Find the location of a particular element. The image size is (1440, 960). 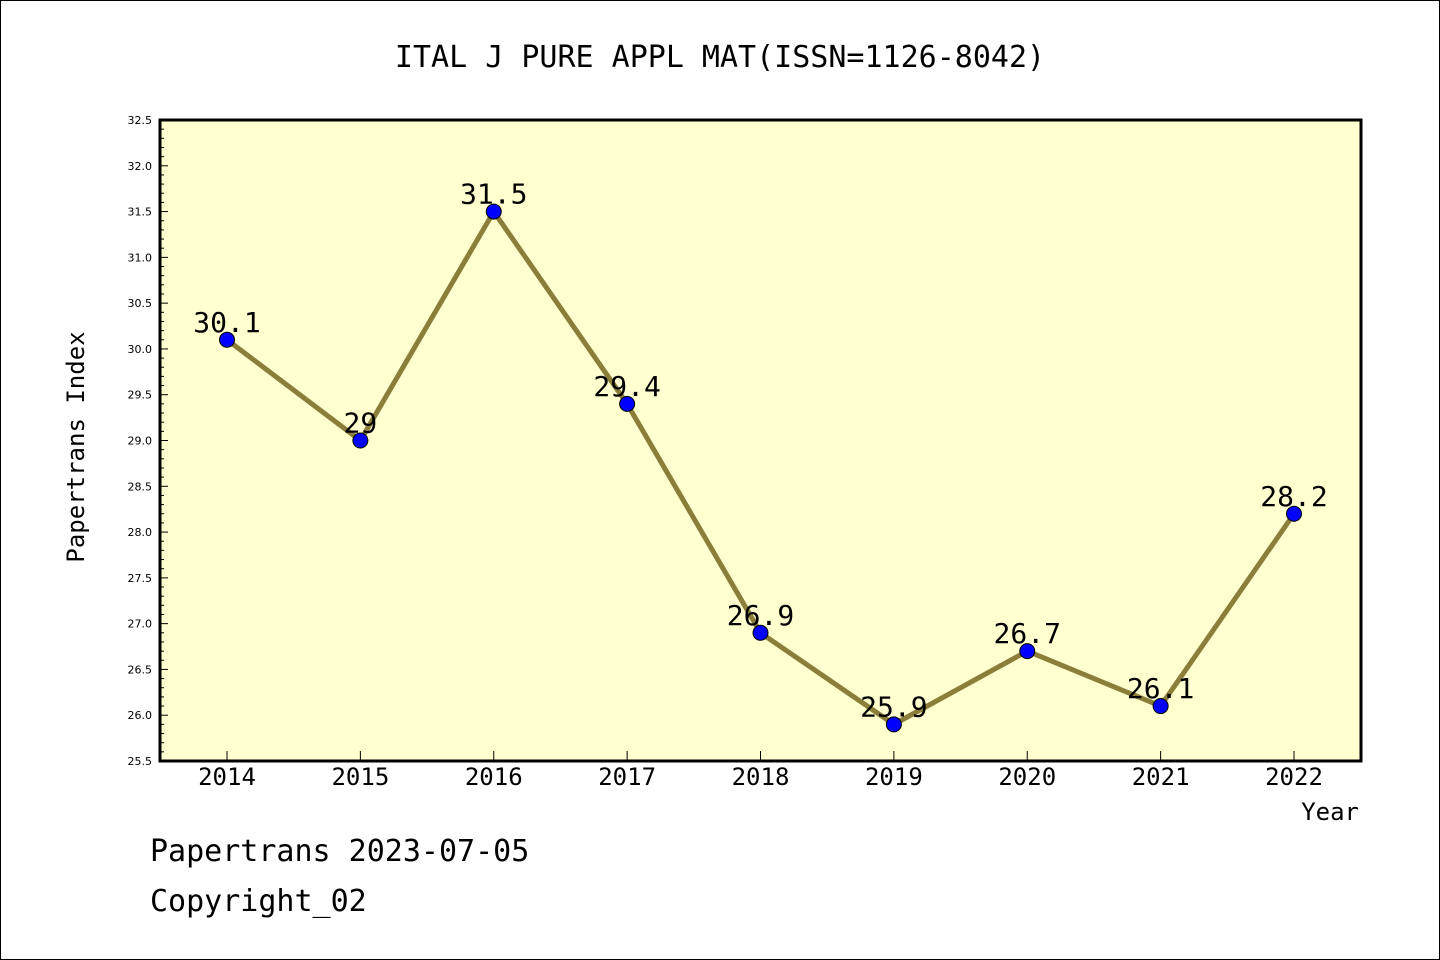

y-tick-label: 29.0 is located at coordinates (140, 441).